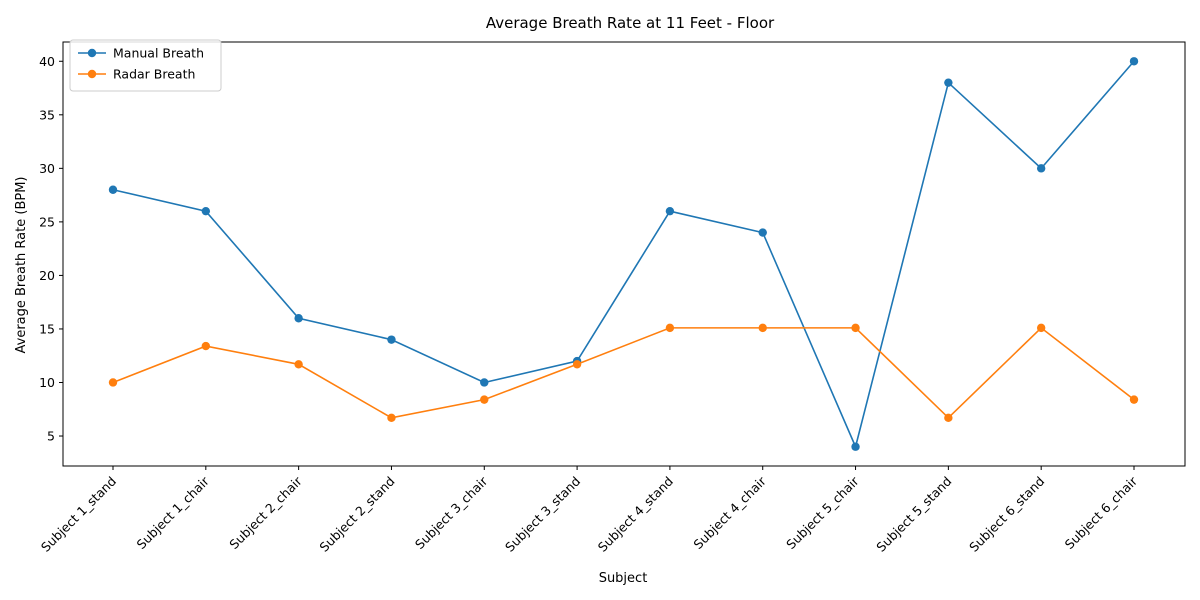  What do you see at coordinates (1006, 514) in the screenshot?
I see `x-tick-label: Subject 6_stand` at bounding box center [1006, 514].